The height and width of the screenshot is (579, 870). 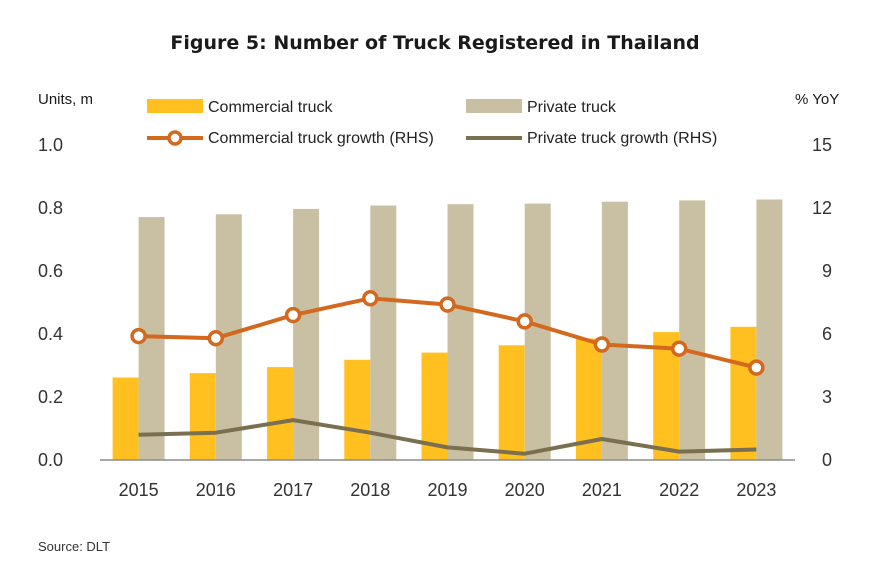 What do you see at coordinates (447, 490) in the screenshot?
I see `x-tick-label-2019: 2019` at bounding box center [447, 490].